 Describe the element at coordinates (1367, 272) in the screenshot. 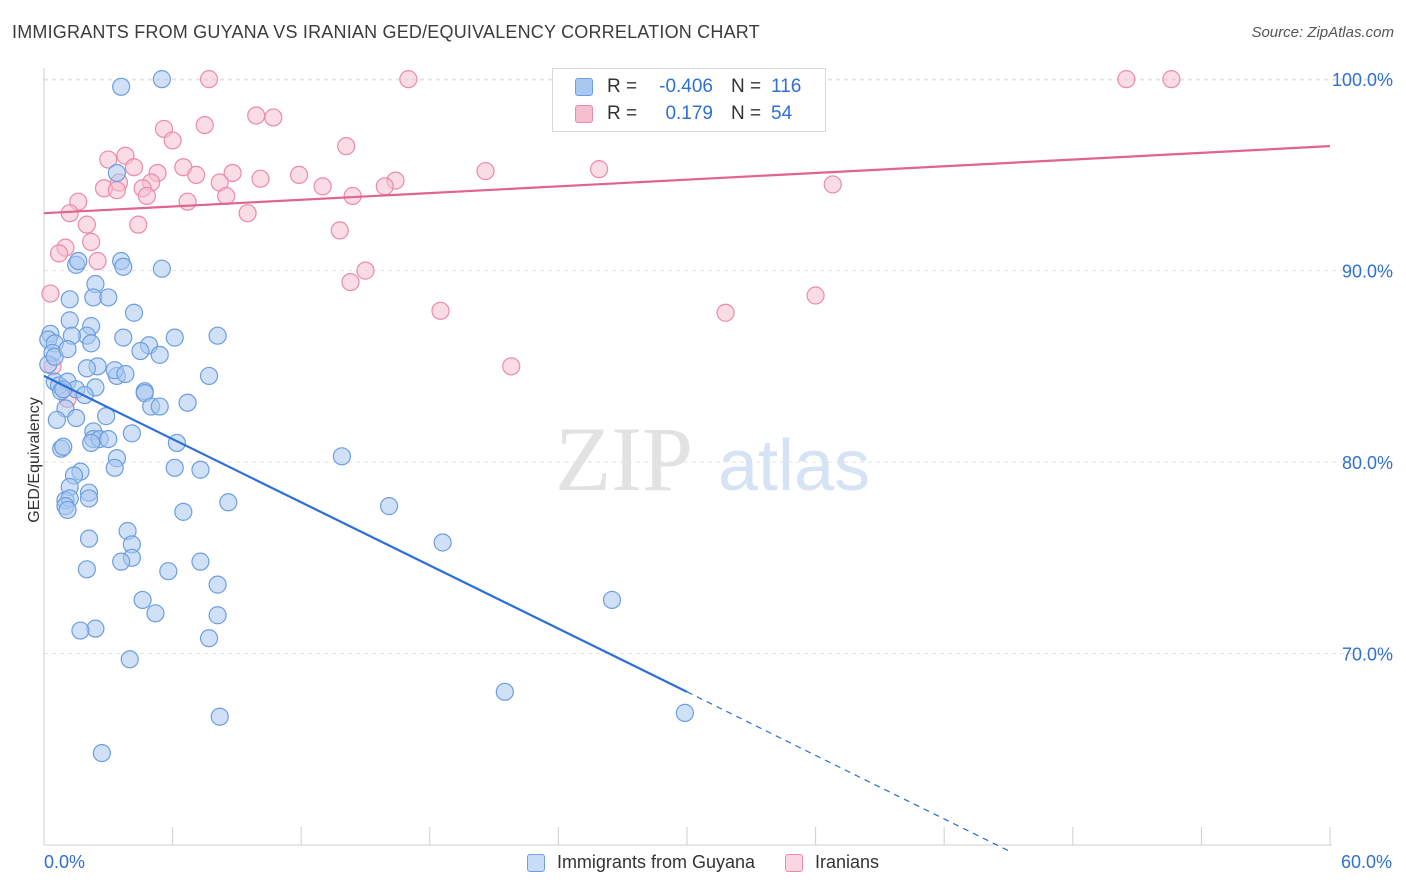

I see `y-tick-label: 90.0%` at that location.